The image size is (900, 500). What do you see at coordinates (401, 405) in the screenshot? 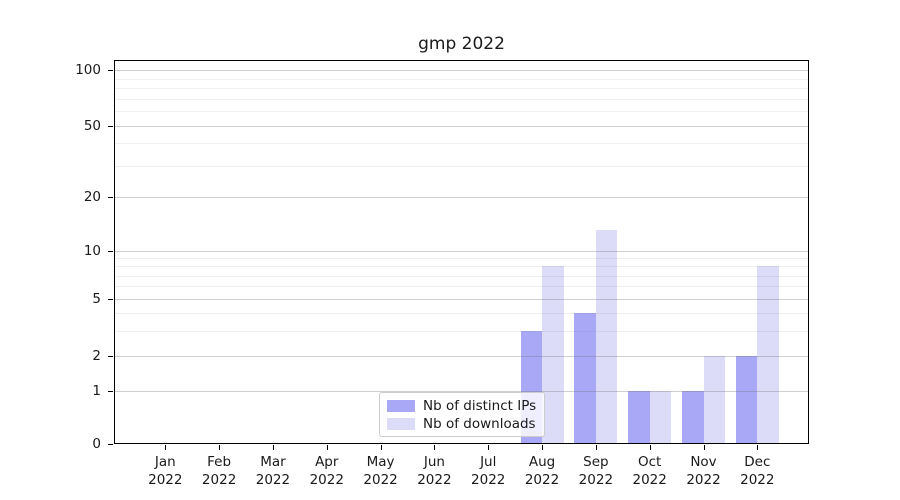
I see `legend-swatch-distinct-ips` at bounding box center [401, 405].